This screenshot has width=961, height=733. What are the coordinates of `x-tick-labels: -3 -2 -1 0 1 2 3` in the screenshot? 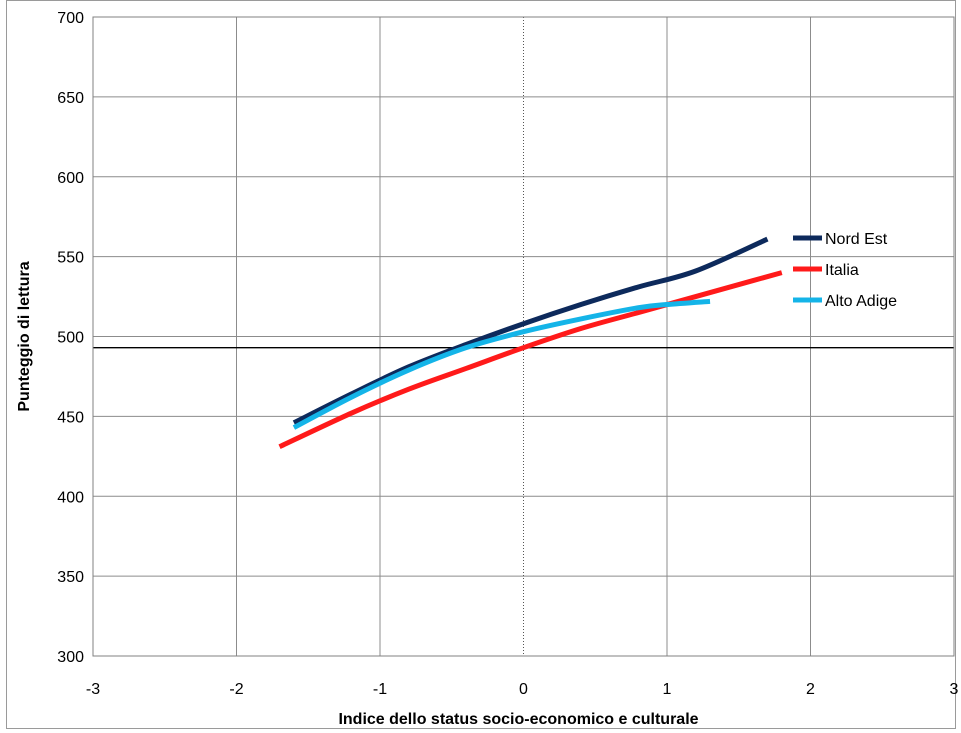 It's located at (522, 689).